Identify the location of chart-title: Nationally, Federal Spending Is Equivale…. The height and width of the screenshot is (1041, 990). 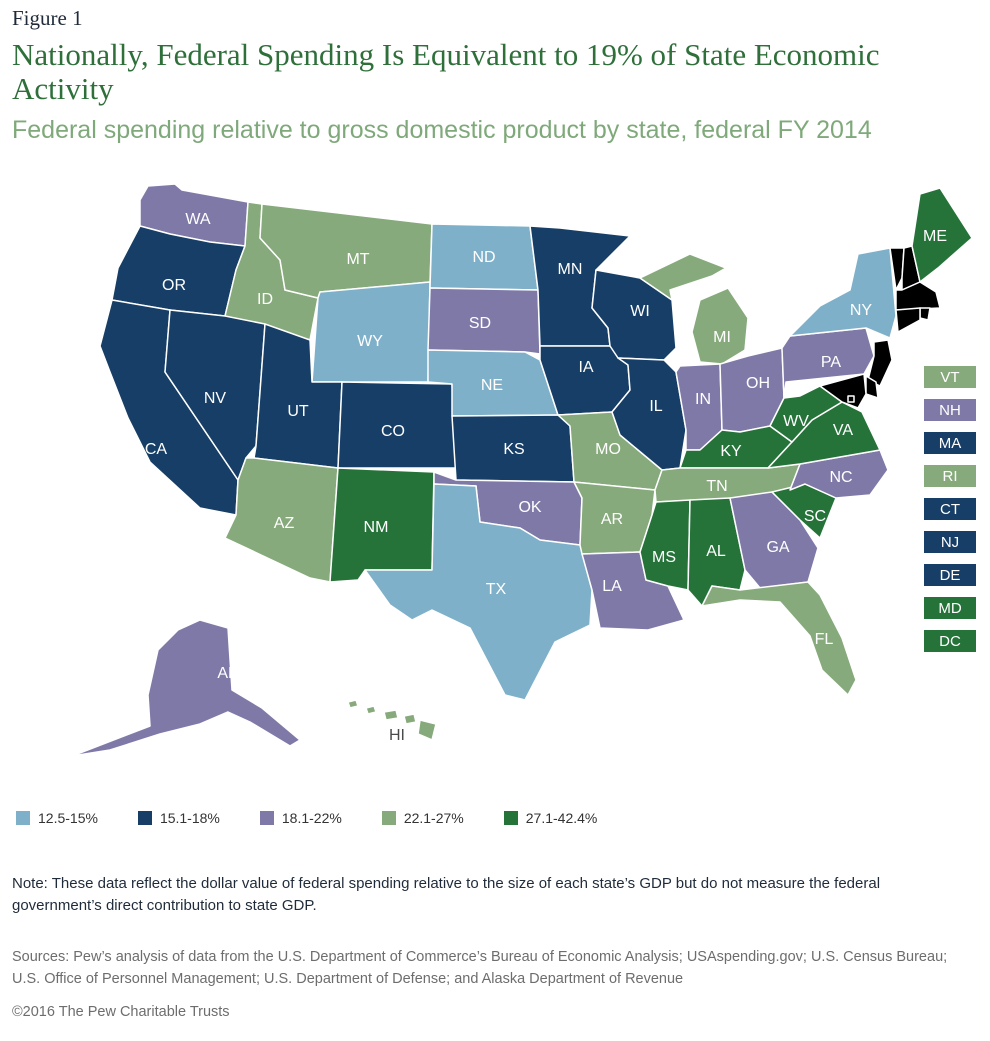
(446, 71).